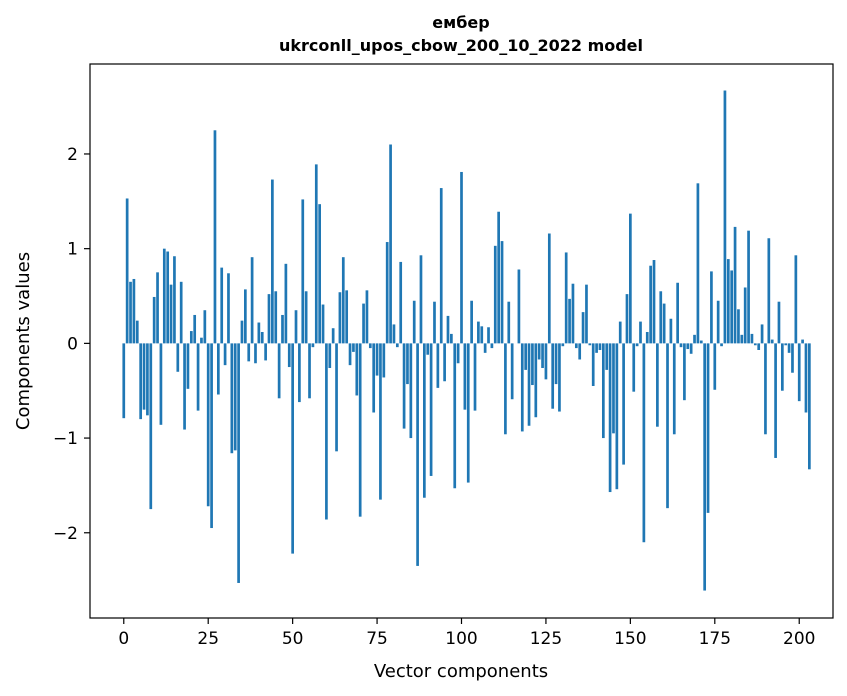 The height and width of the screenshot is (696, 847). I want to click on x-tick-label: 200, so click(799, 639).